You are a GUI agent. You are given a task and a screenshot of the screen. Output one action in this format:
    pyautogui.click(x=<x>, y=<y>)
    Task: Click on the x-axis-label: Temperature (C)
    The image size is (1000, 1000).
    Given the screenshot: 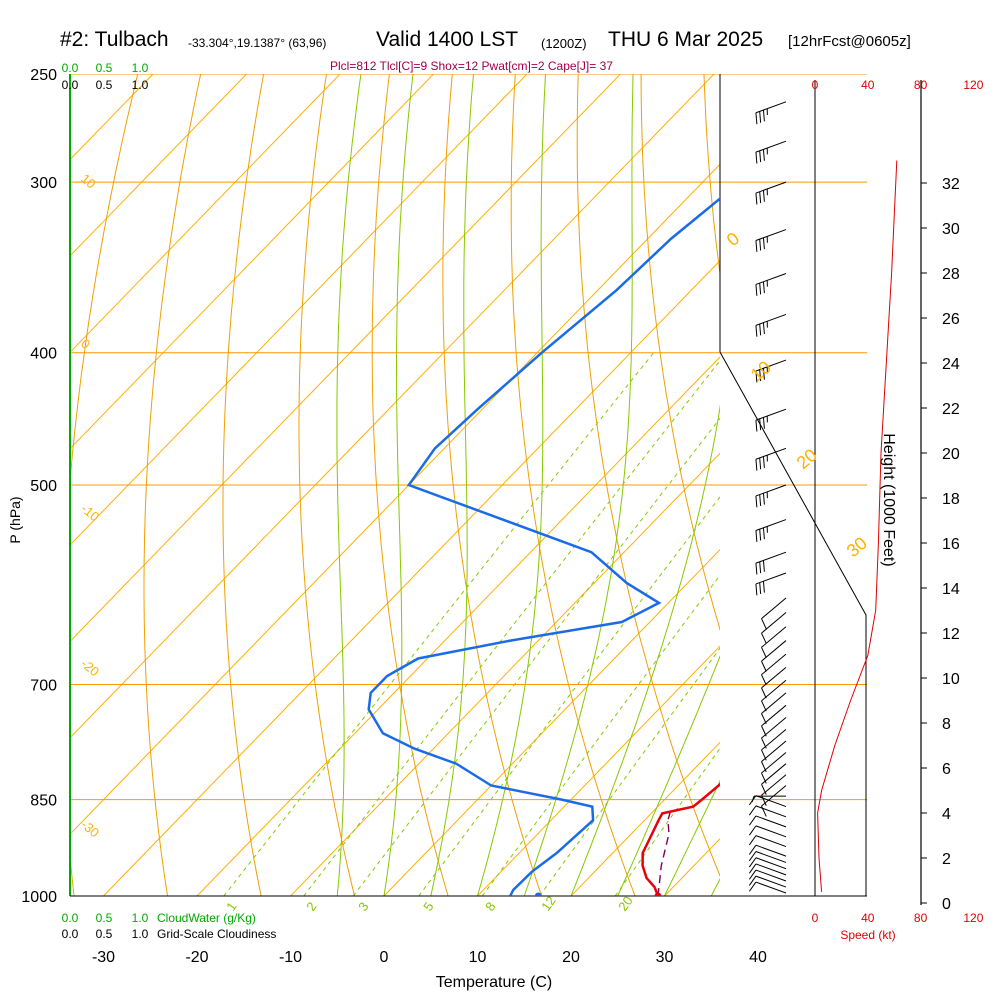 What is the action you would take?
    pyautogui.click(x=494, y=982)
    